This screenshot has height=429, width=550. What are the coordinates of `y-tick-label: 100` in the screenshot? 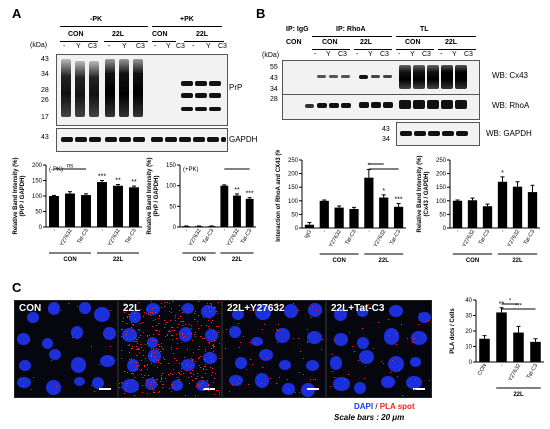 It's located at (37, 197).